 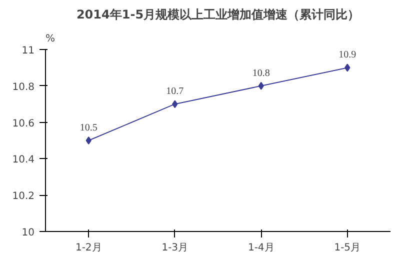 I want to click on y-tick-label: 10, so click(x=28, y=233).